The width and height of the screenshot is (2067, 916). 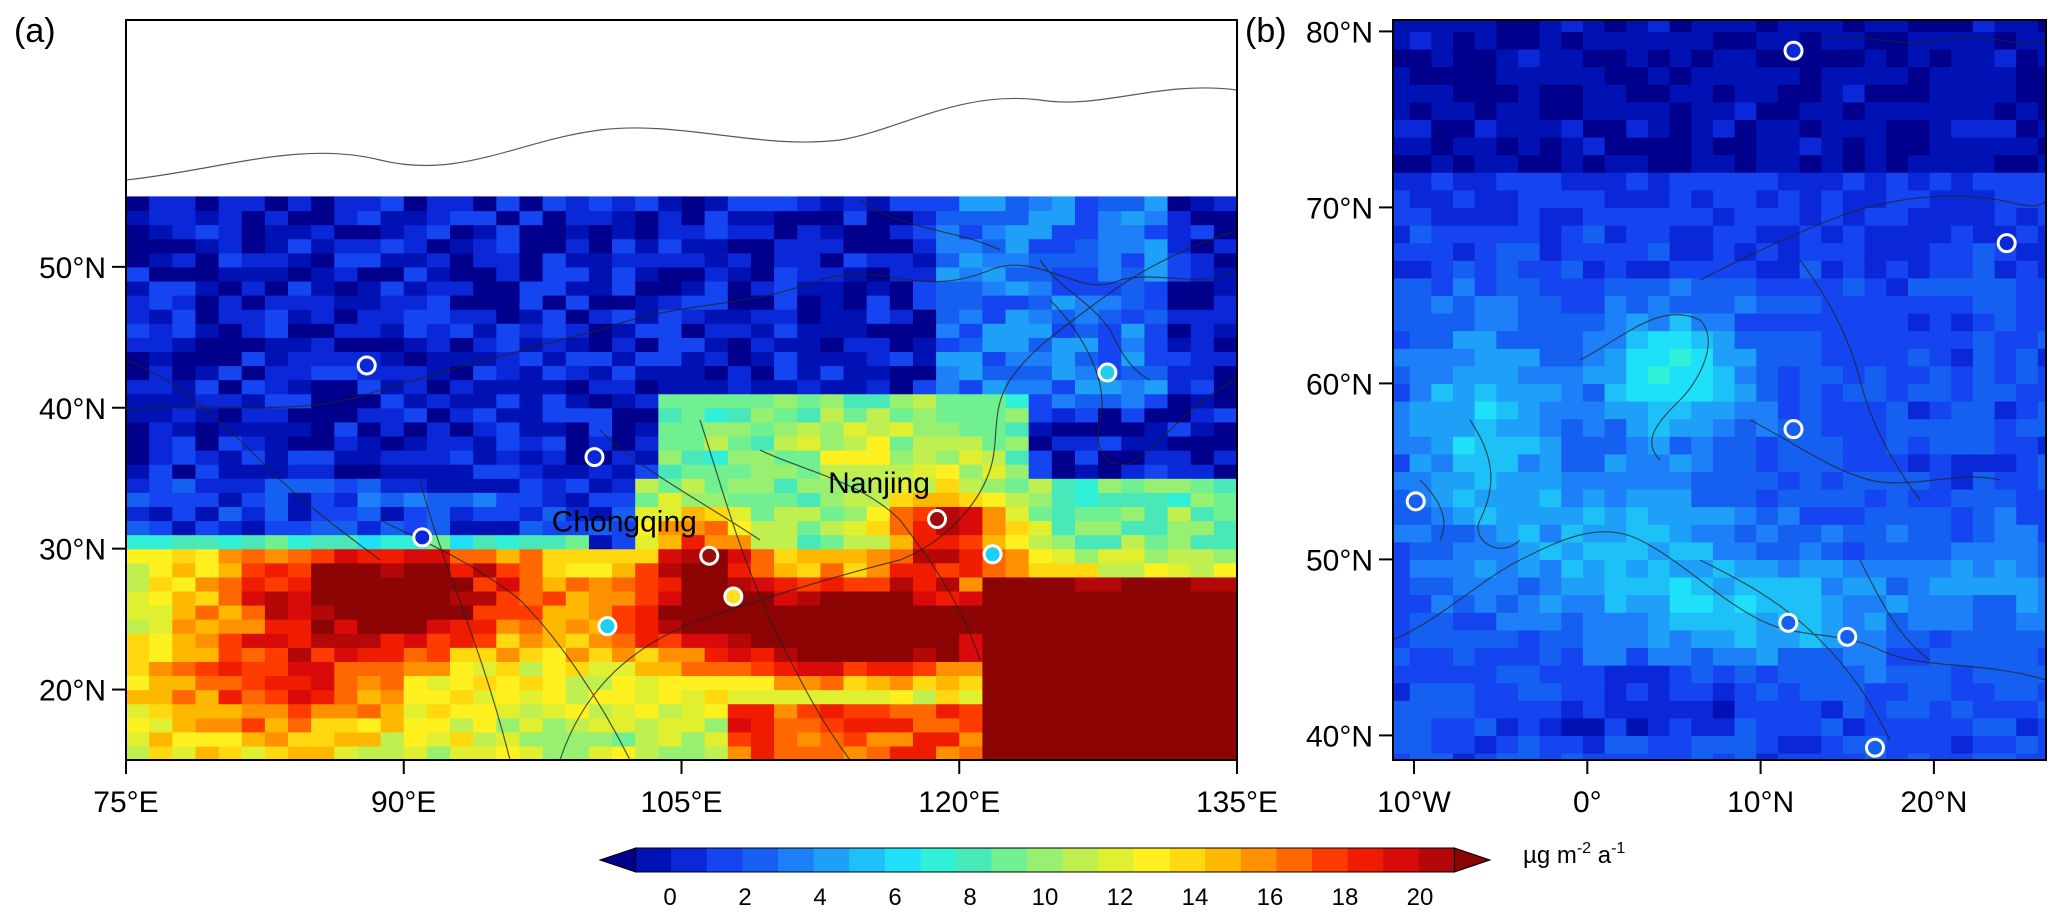 I want to click on colorbar-tick-label: 10, so click(x=1045, y=897).